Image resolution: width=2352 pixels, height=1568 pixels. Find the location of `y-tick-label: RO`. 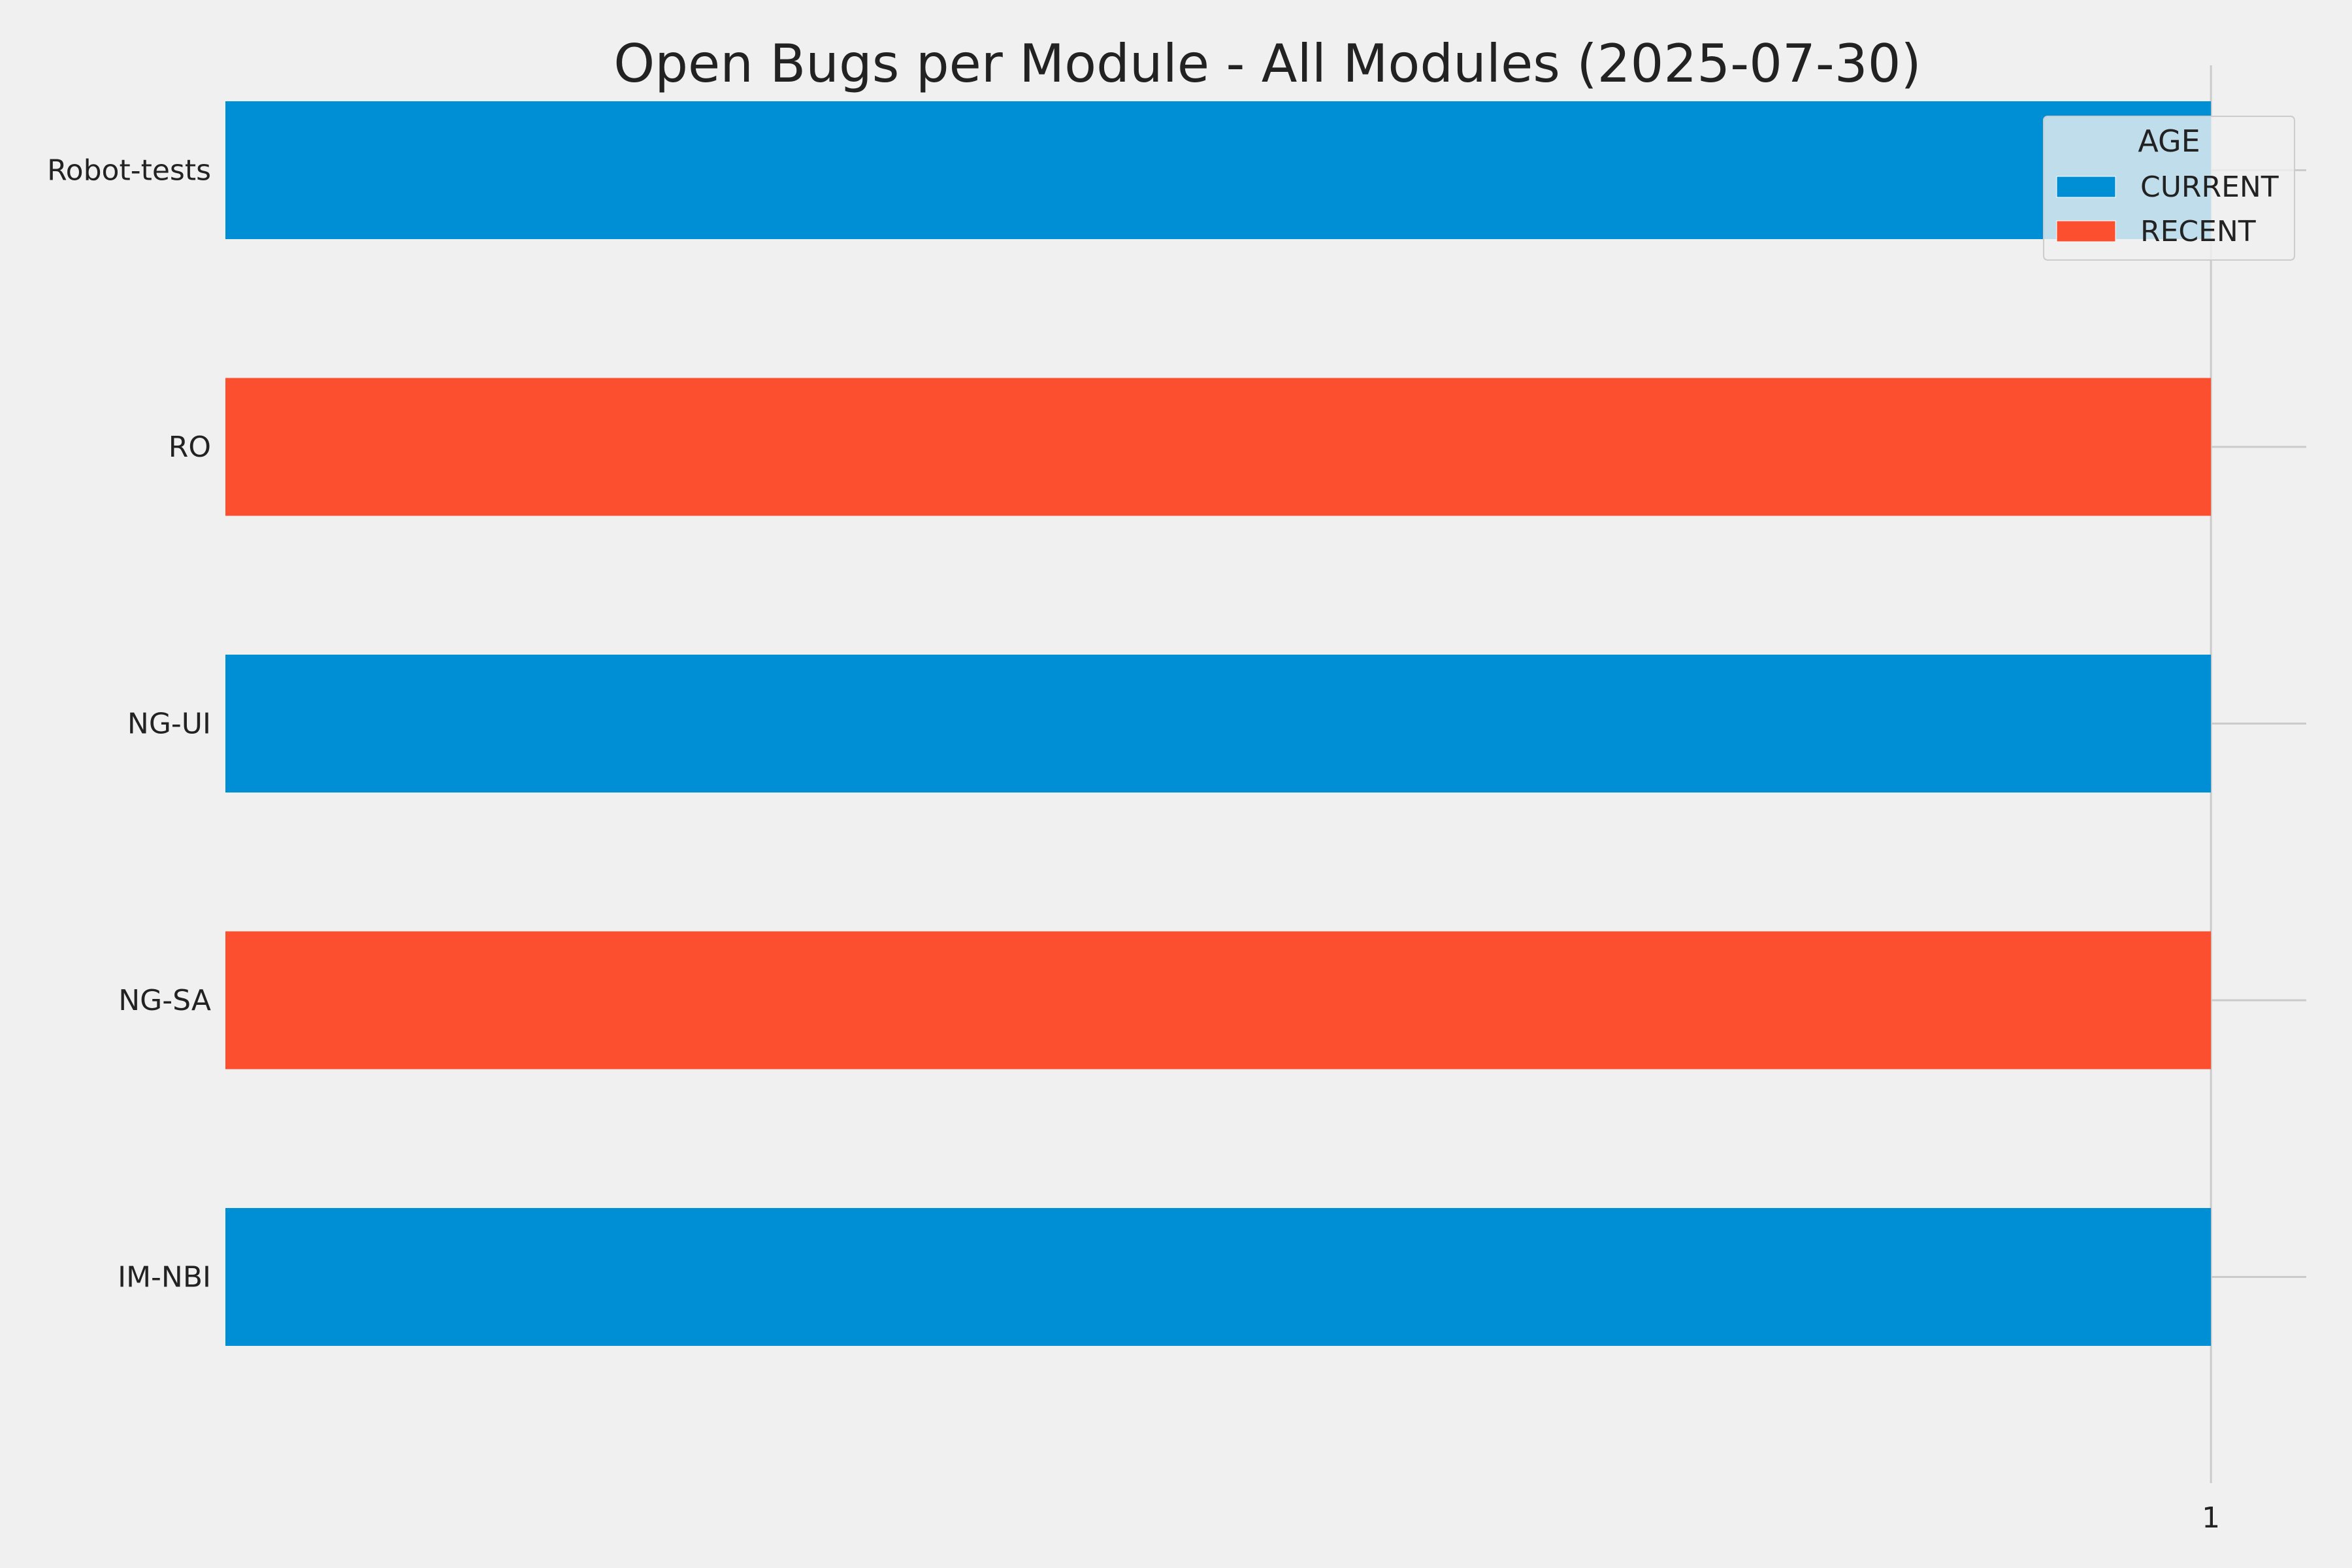

y-tick-label: RO is located at coordinates (190, 447).